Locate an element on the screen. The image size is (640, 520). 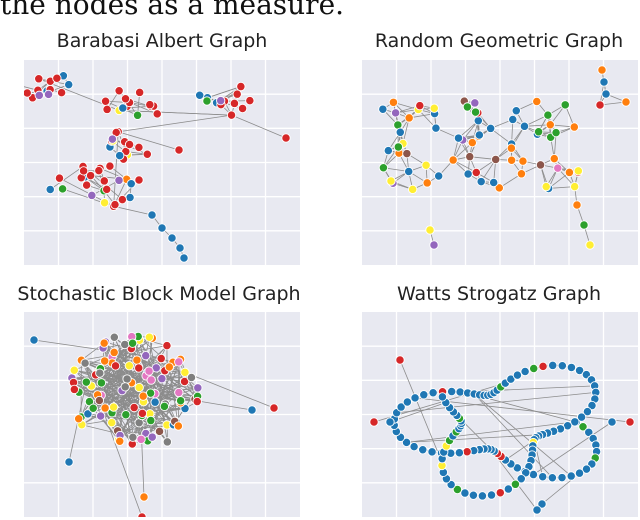
panel-title-stochastic-block-model: Stochastic Block Model Graph is located at coordinates (159, 294).